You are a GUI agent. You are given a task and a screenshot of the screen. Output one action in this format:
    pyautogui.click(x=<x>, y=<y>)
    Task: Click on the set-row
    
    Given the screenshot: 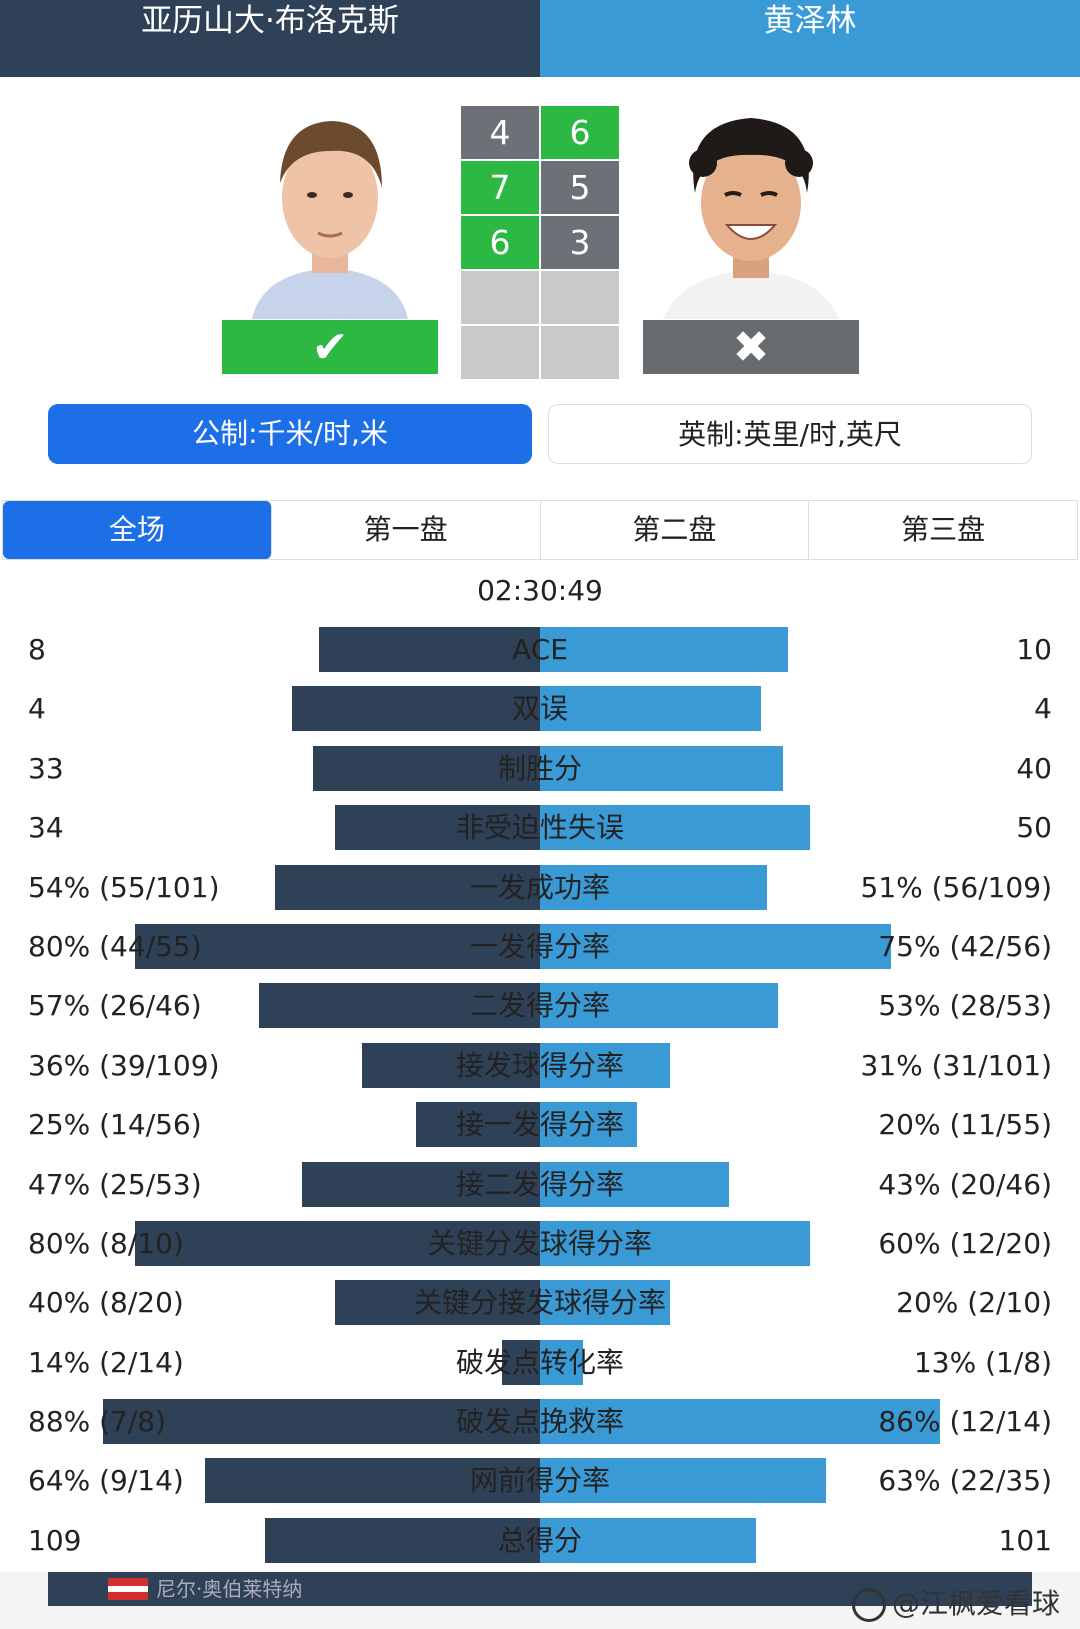 What is the action you would take?
    pyautogui.click(x=541, y=297)
    